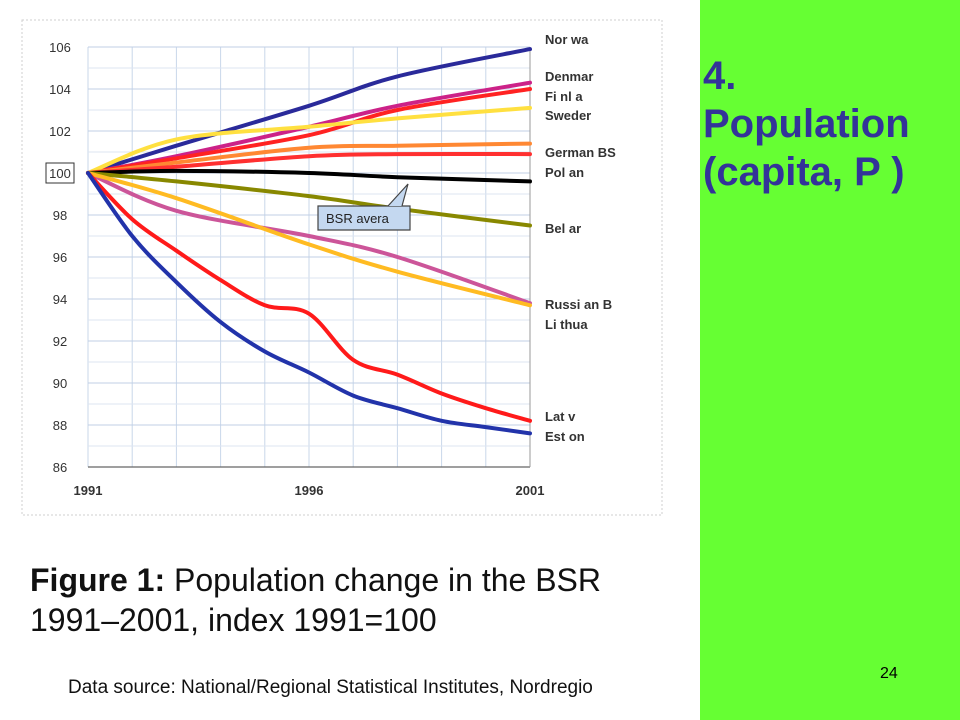  Describe the element at coordinates (398, 195) in the screenshot. I see `annotation-pointer` at that location.